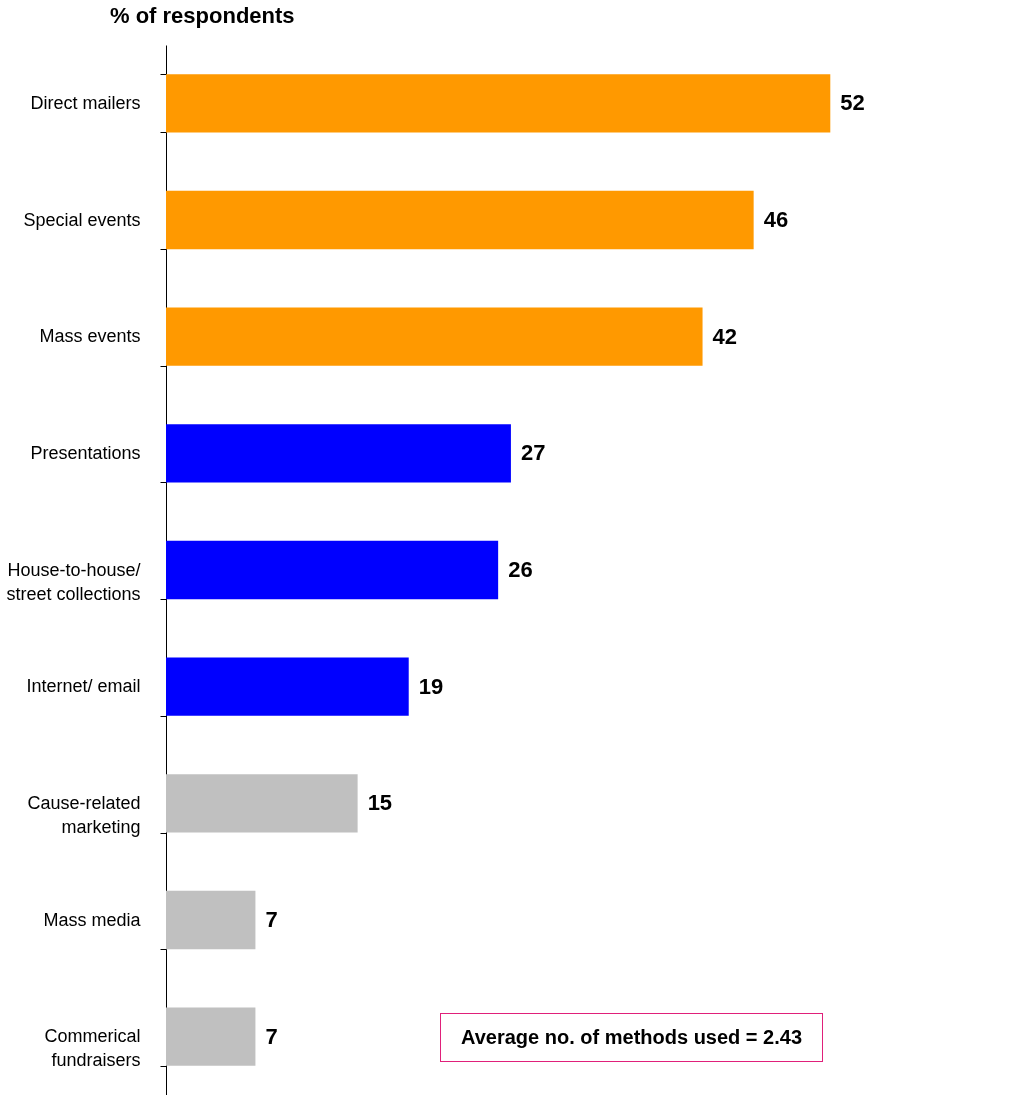 This screenshot has width=1019, height=1101. Describe the element at coordinates (85, 102) in the screenshot. I see `y-tick-label: Direct mailers` at that location.